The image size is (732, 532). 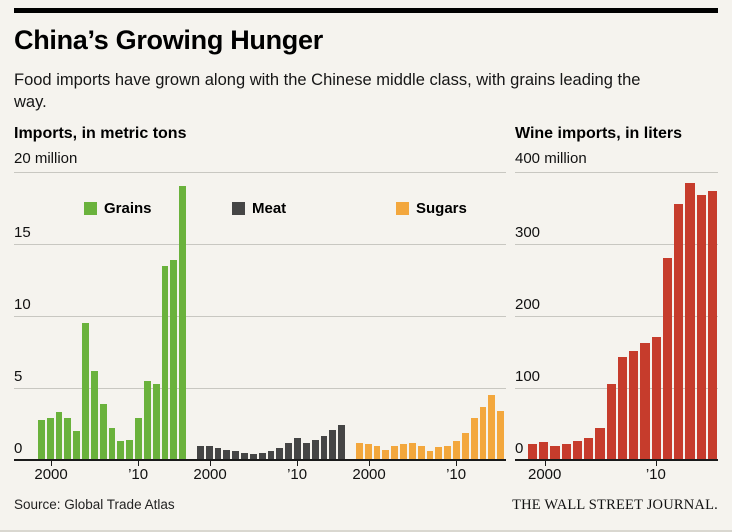 I want to click on bar-meat-2004, so click(x=244, y=456).